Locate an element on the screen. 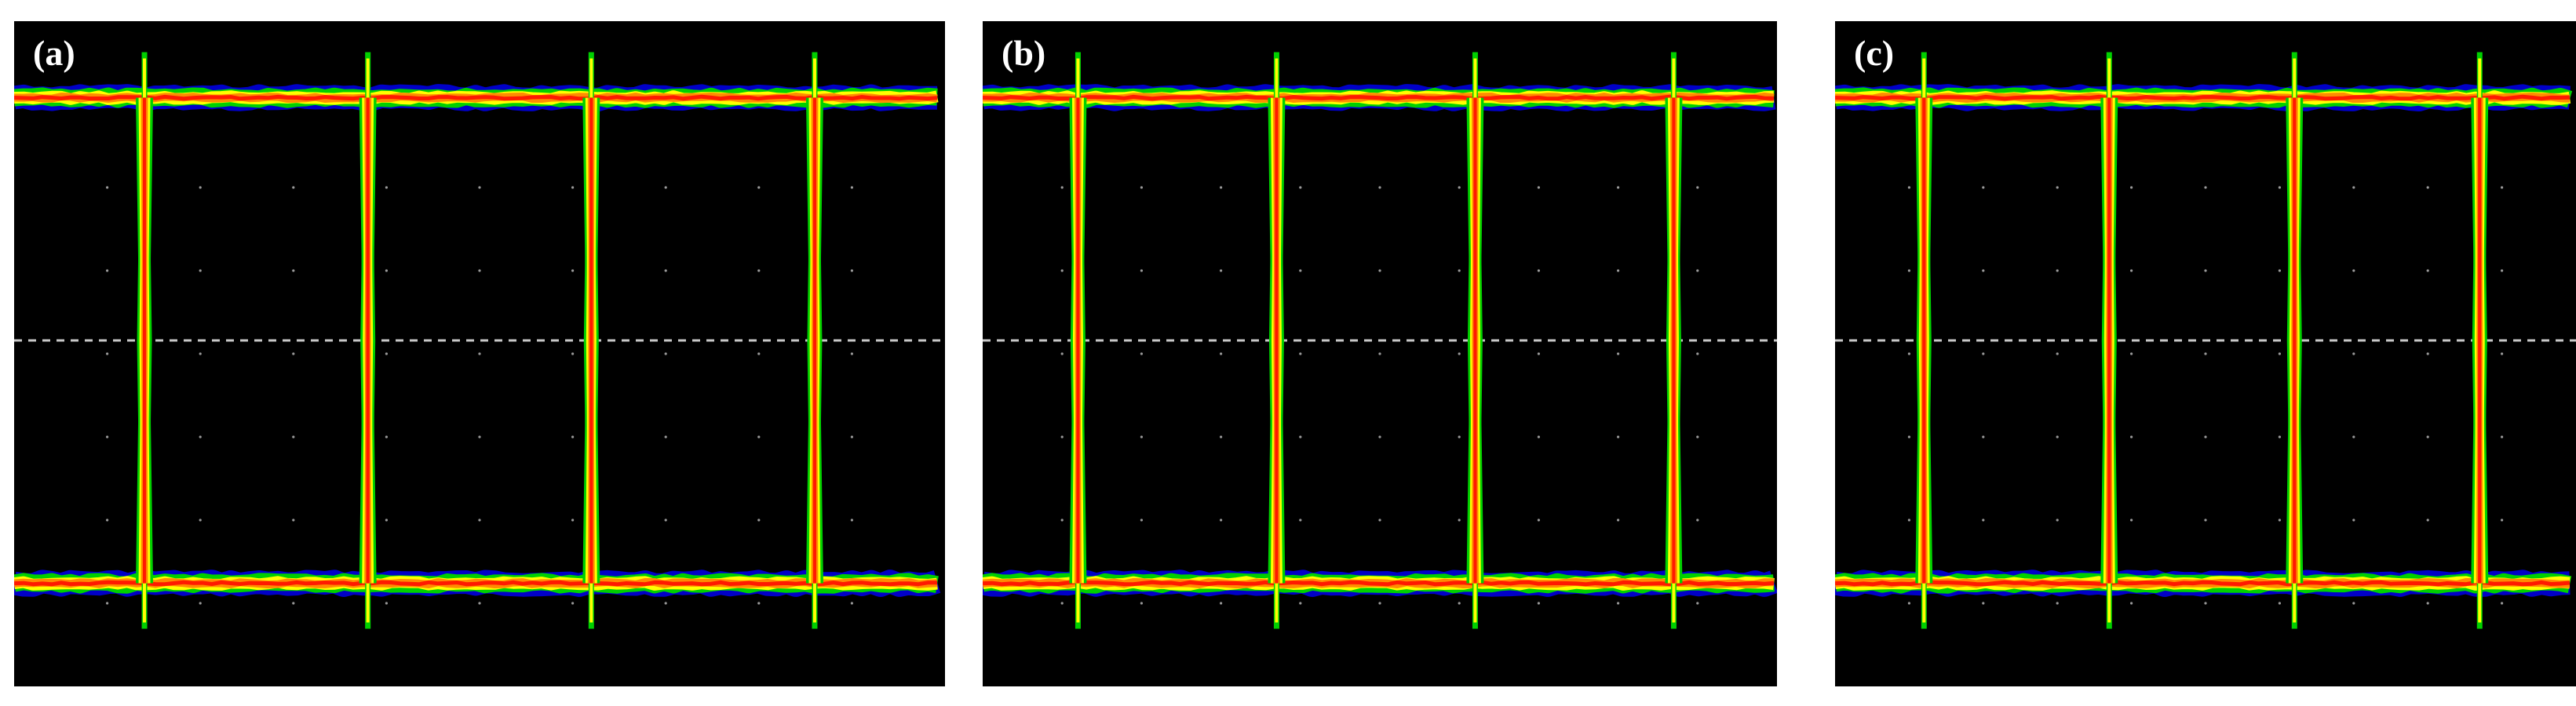 The height and width of the screenshot is (706, 2576). panel-label: (c) is located at coordinates (1874, 53).